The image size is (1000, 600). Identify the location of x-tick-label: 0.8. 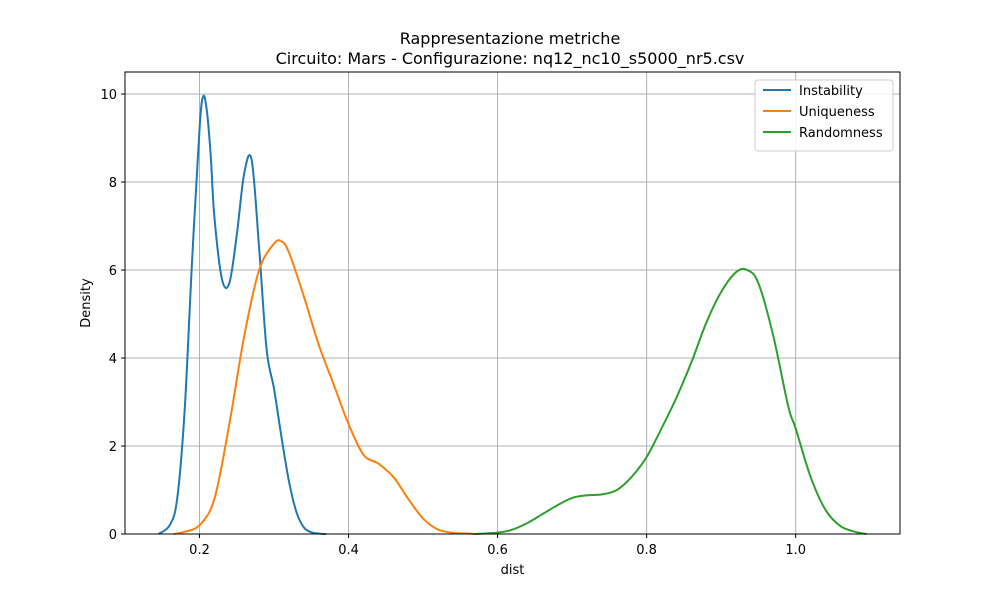
(646, 550).